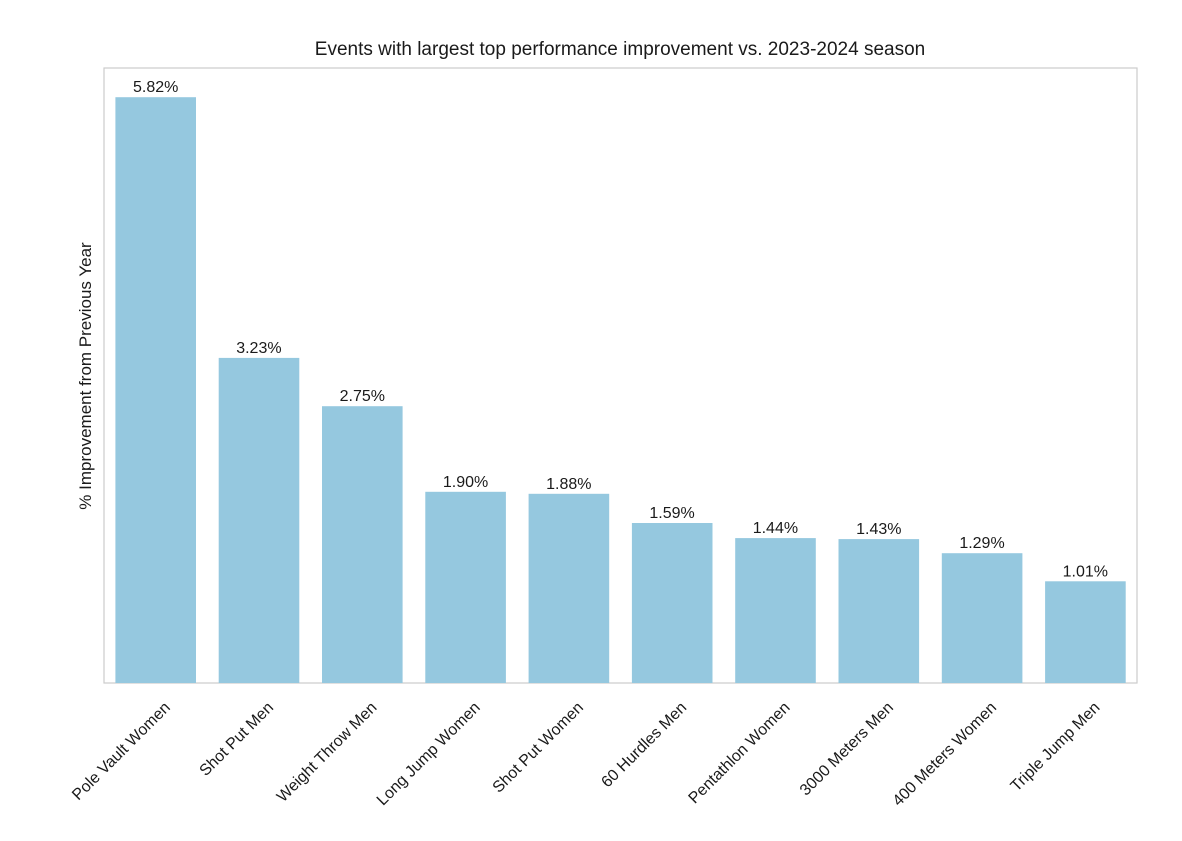 The height and width of the screenshot is (841, 1182). Describe the element at coordinates (847, 749) in the screenshot. I see `x-tick-label: 3000 Meters Men` at that location.